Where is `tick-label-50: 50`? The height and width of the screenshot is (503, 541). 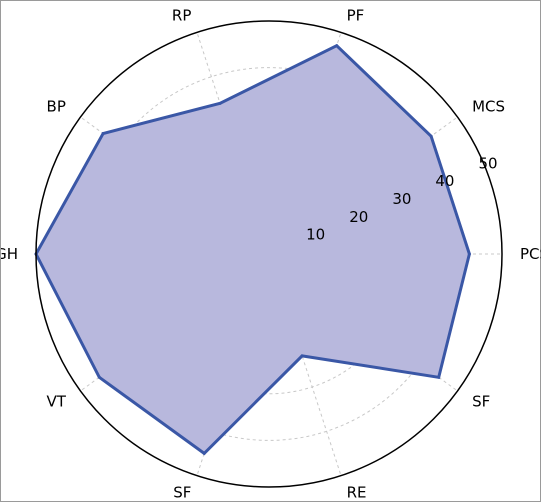
tick-label-50: 50 is located at coordinates (487, 163).